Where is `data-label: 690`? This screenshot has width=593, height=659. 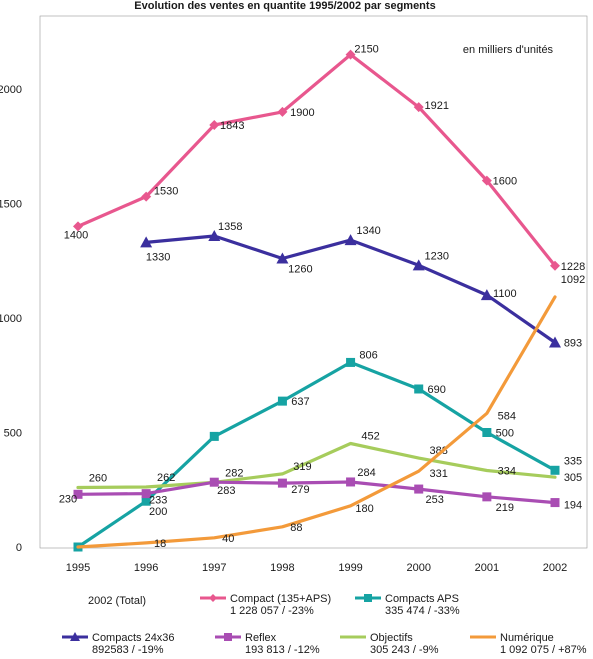 data-label: 690 is located at coordinates (437, 390).